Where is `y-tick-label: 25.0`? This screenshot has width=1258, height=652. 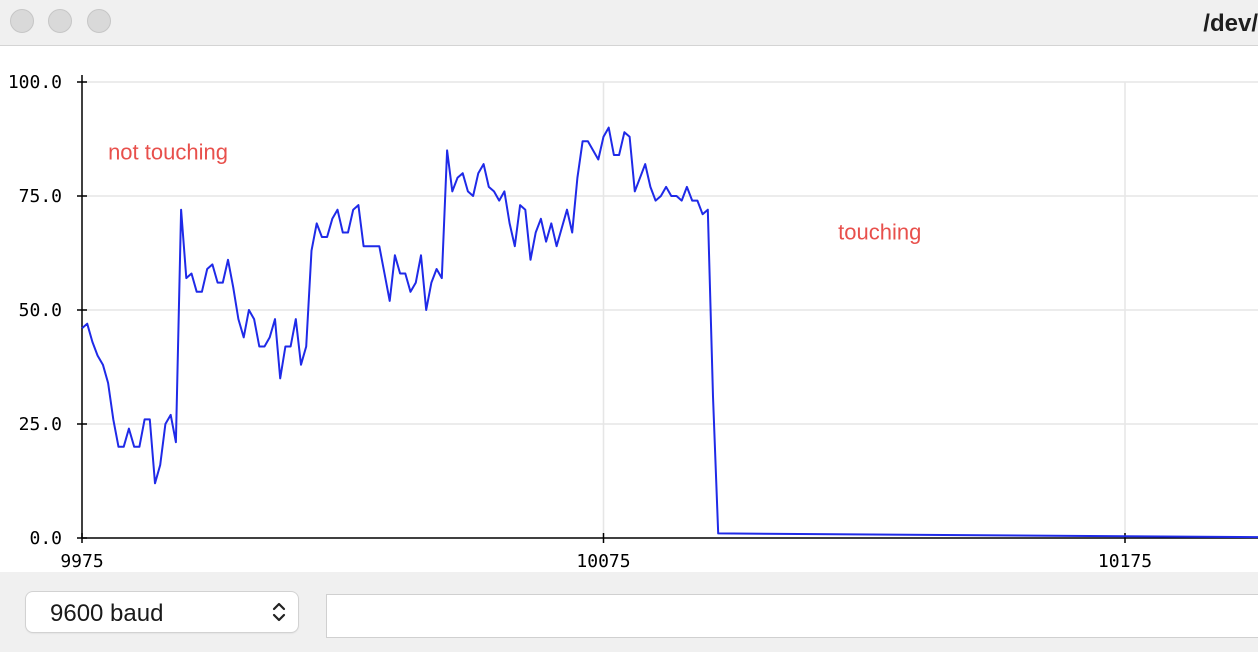
y-tick-label: 25.0 is located at coordinates (40, 424).